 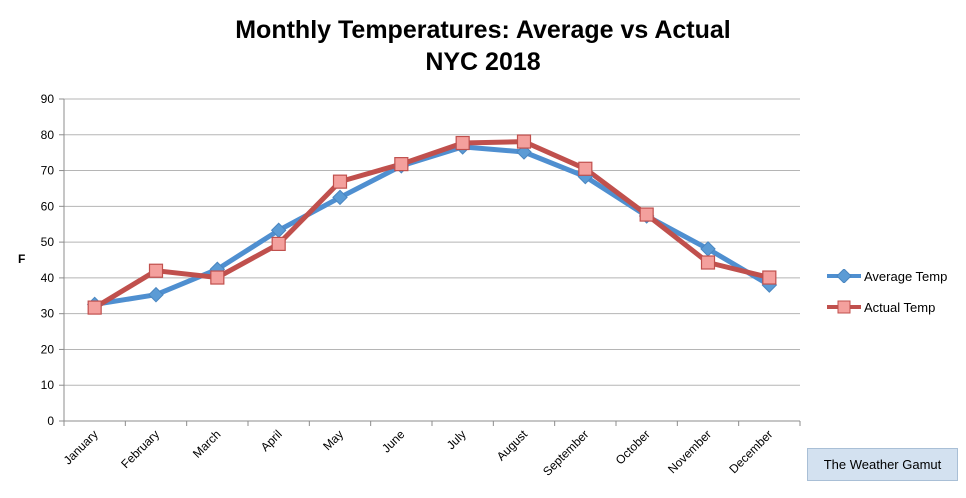 What do you see at coordinates (483, 30) in the screenshot?
I see `chart-title: Monthly Temperatures: Average vs Actual` at bounding box center [483, 30].